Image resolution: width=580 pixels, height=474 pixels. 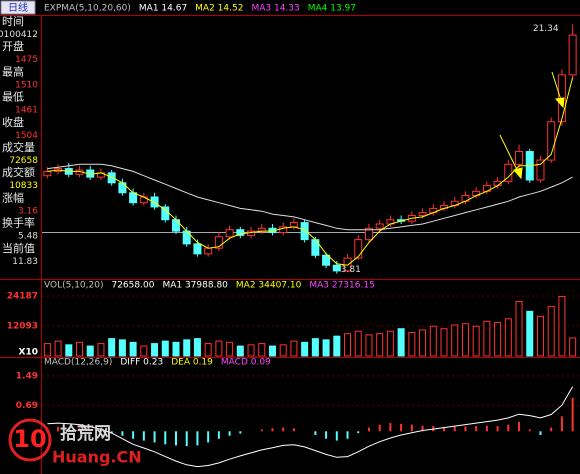 What do you see at coordinates (351, 270) in the screenshot?
I see `low-label: 3.81` at bounding box center [351, 270].